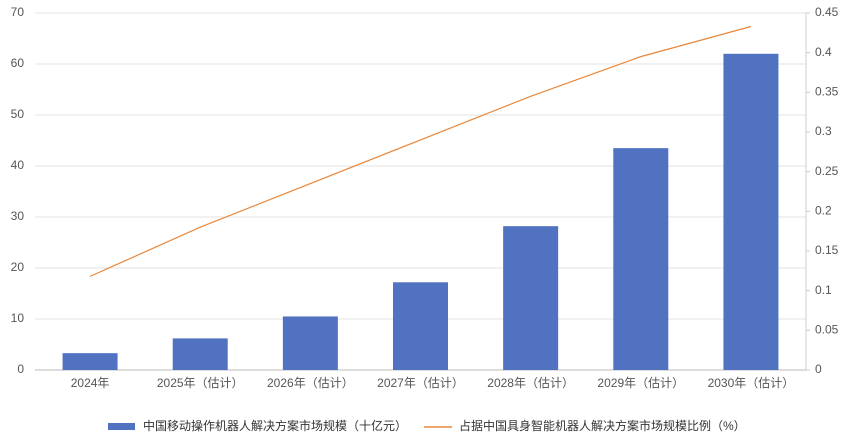 This screenshot has height=443, width=848. What do you see at coordinates (420, 383) in the screenshot?
I see `x-tick-label: 2027年（估计）` at bounding box center [420, 383].